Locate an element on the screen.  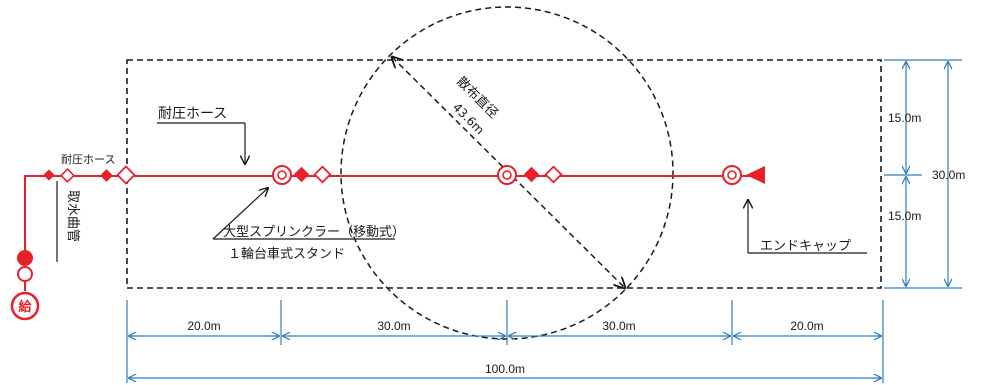
dim-label-segment-4: 20.0m is located at coordinates (806, 326).